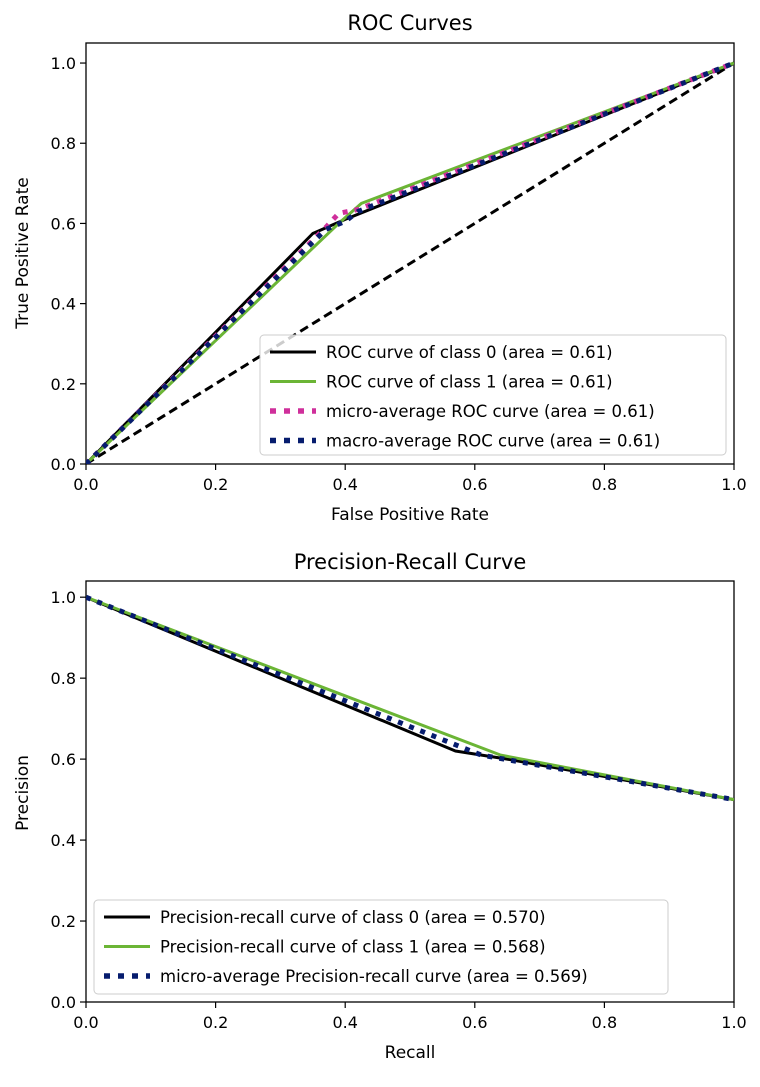 This screenshot has width=760, height=1087. I want to click on roc-y-ticks: 0.0 0.2 0.4 0.6 0.8 1.0, so click(68, 264).